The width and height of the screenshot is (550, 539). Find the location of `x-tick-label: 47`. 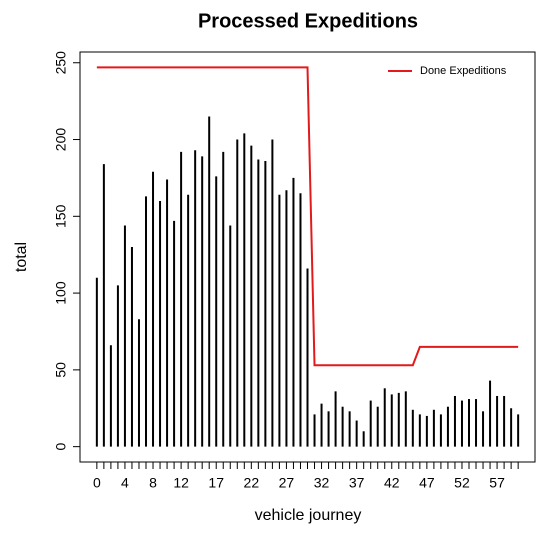

x-tick-label: 47 is located at coordinates (427, 483).